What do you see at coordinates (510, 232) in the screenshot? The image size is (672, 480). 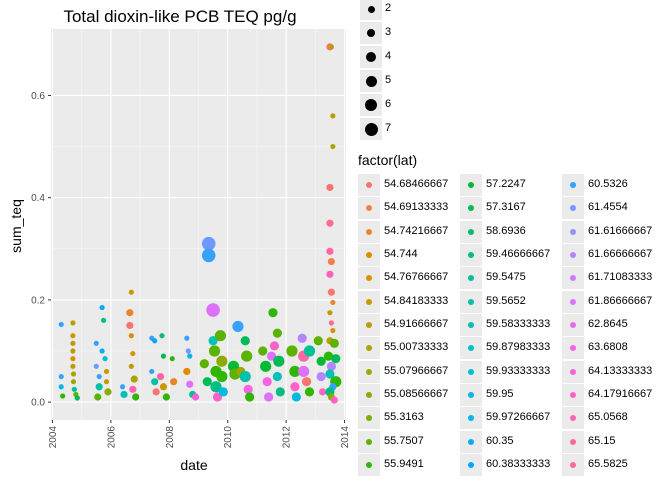 I see `color-legend-item: 58.6936` at bounding box center [510, 232].